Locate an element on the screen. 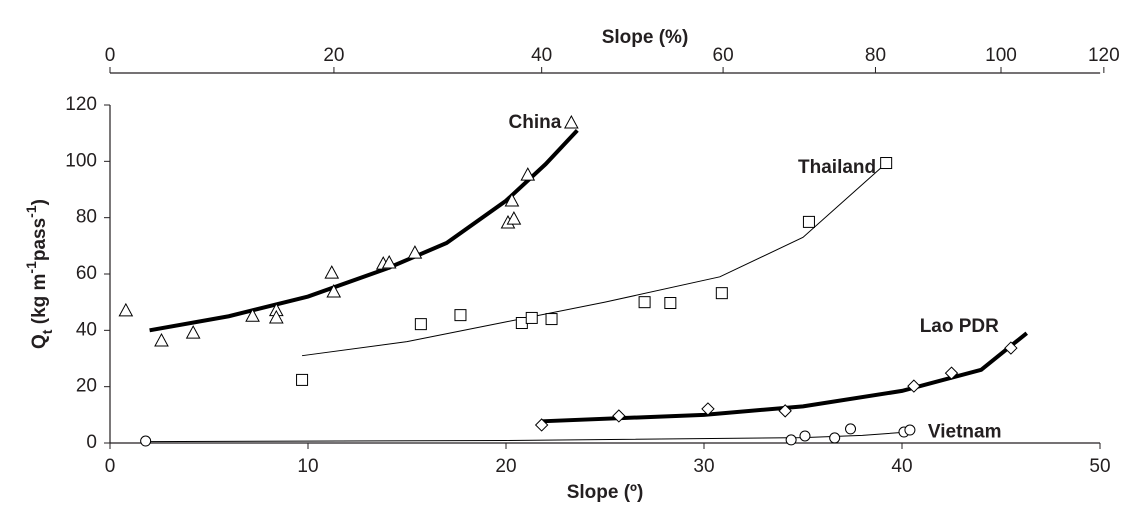 The height and width of the screenshot is (525, 1139). x2-tick-label: 60 is located at coordinates (723, 55).